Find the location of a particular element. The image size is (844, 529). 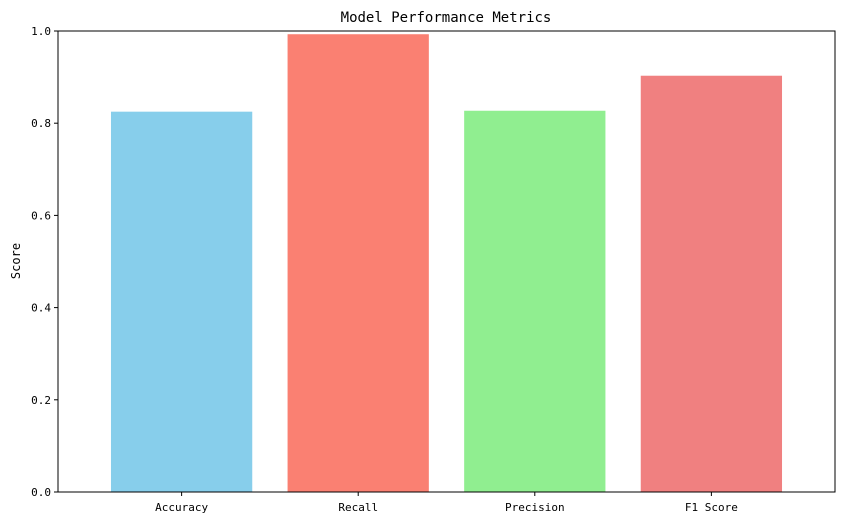

x-tick-label: Accuracy is located at coordinates (181, 507).